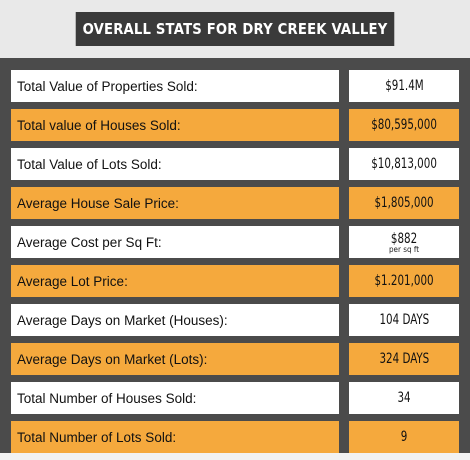 This screenshot has width=470, height=460. I want to click on stat-row-cost-per-sqft: Average Cost per Sq Ft: $882 per sq ft, so click(235, 242).